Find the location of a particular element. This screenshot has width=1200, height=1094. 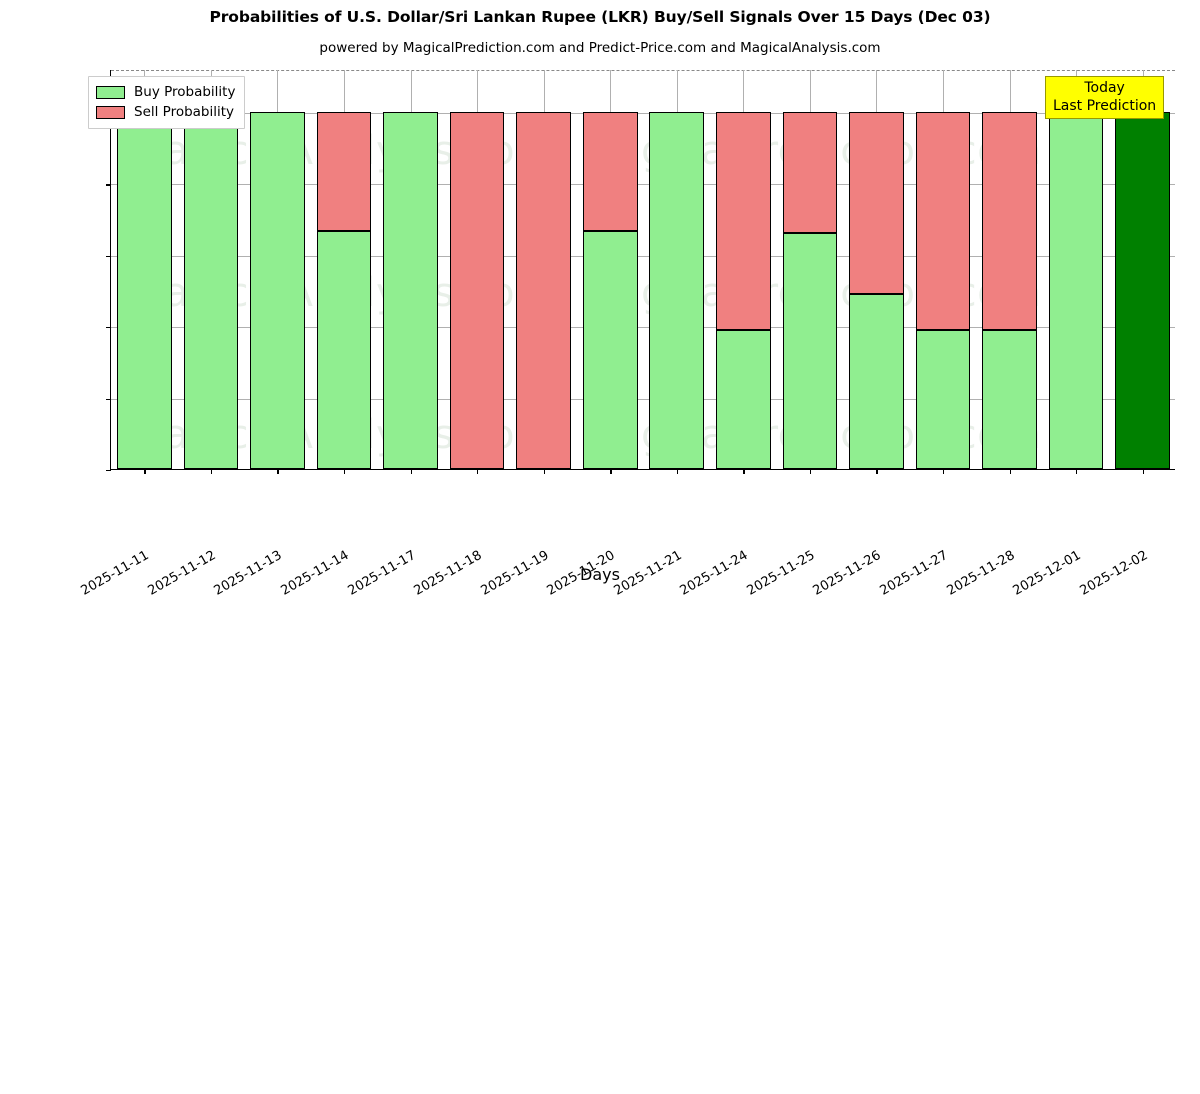

today-annotation-line2: Last Prediction is located at coordinates (1105, 106).